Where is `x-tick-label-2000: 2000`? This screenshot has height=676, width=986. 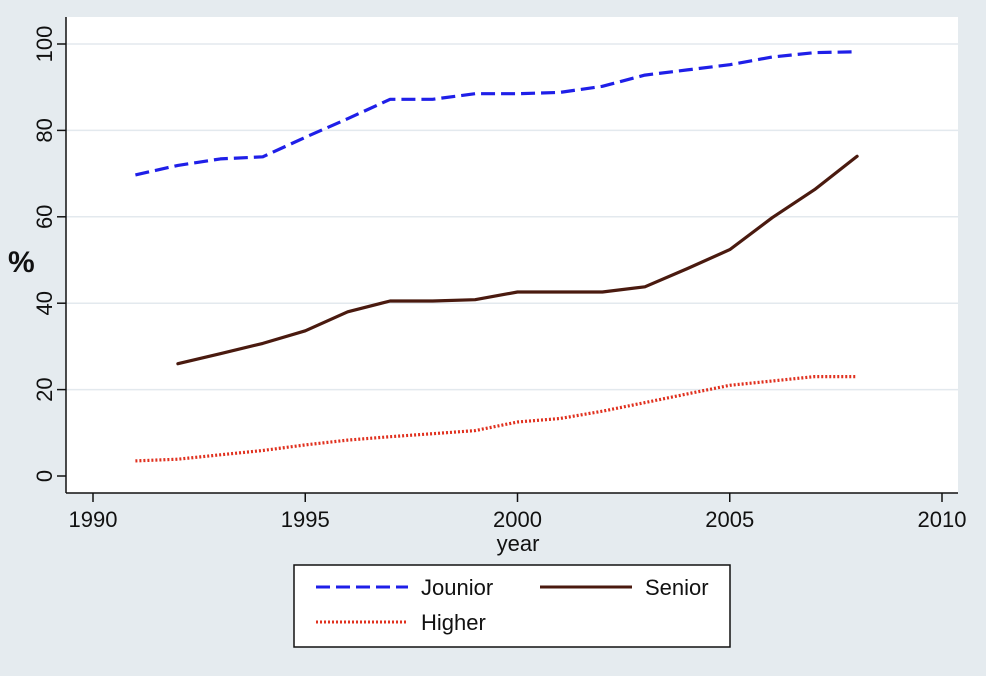 x-tick-label-2000: 2000 is located at coordinates (517, 519).